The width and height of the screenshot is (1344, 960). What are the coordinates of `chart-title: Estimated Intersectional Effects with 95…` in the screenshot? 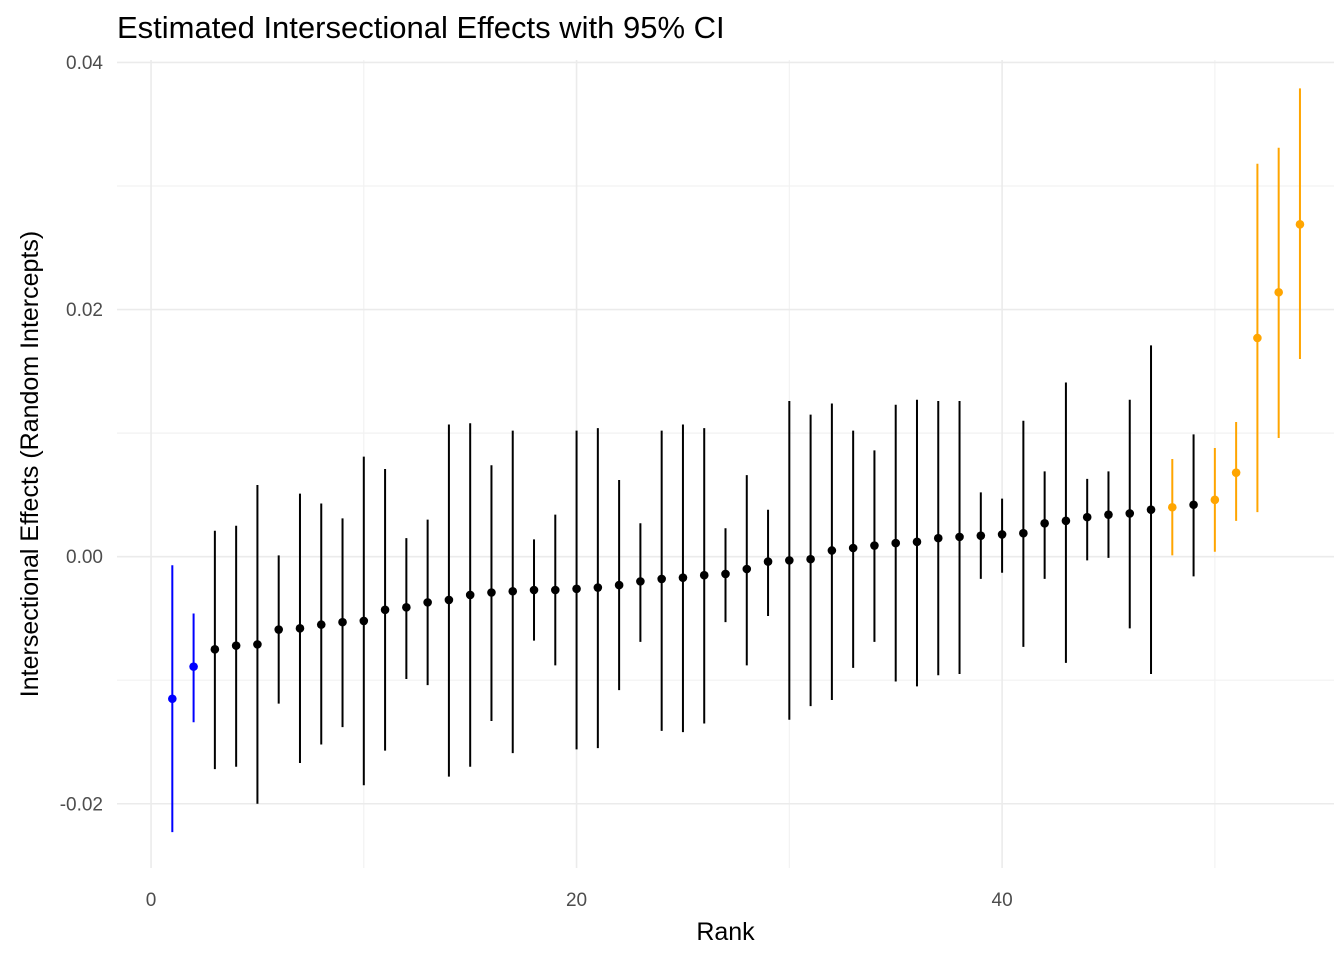 It's located at (421, 27).